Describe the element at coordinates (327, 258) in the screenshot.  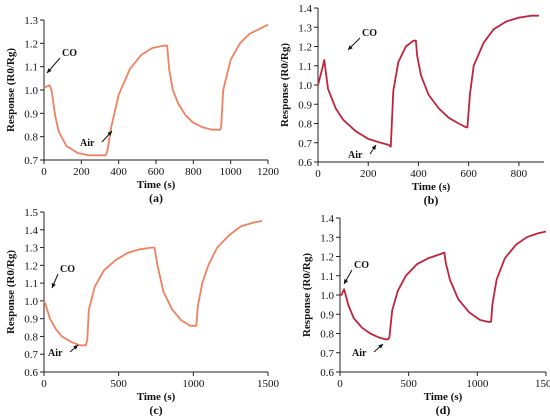
I see `y-tick-label-d: 1.2` at that location.